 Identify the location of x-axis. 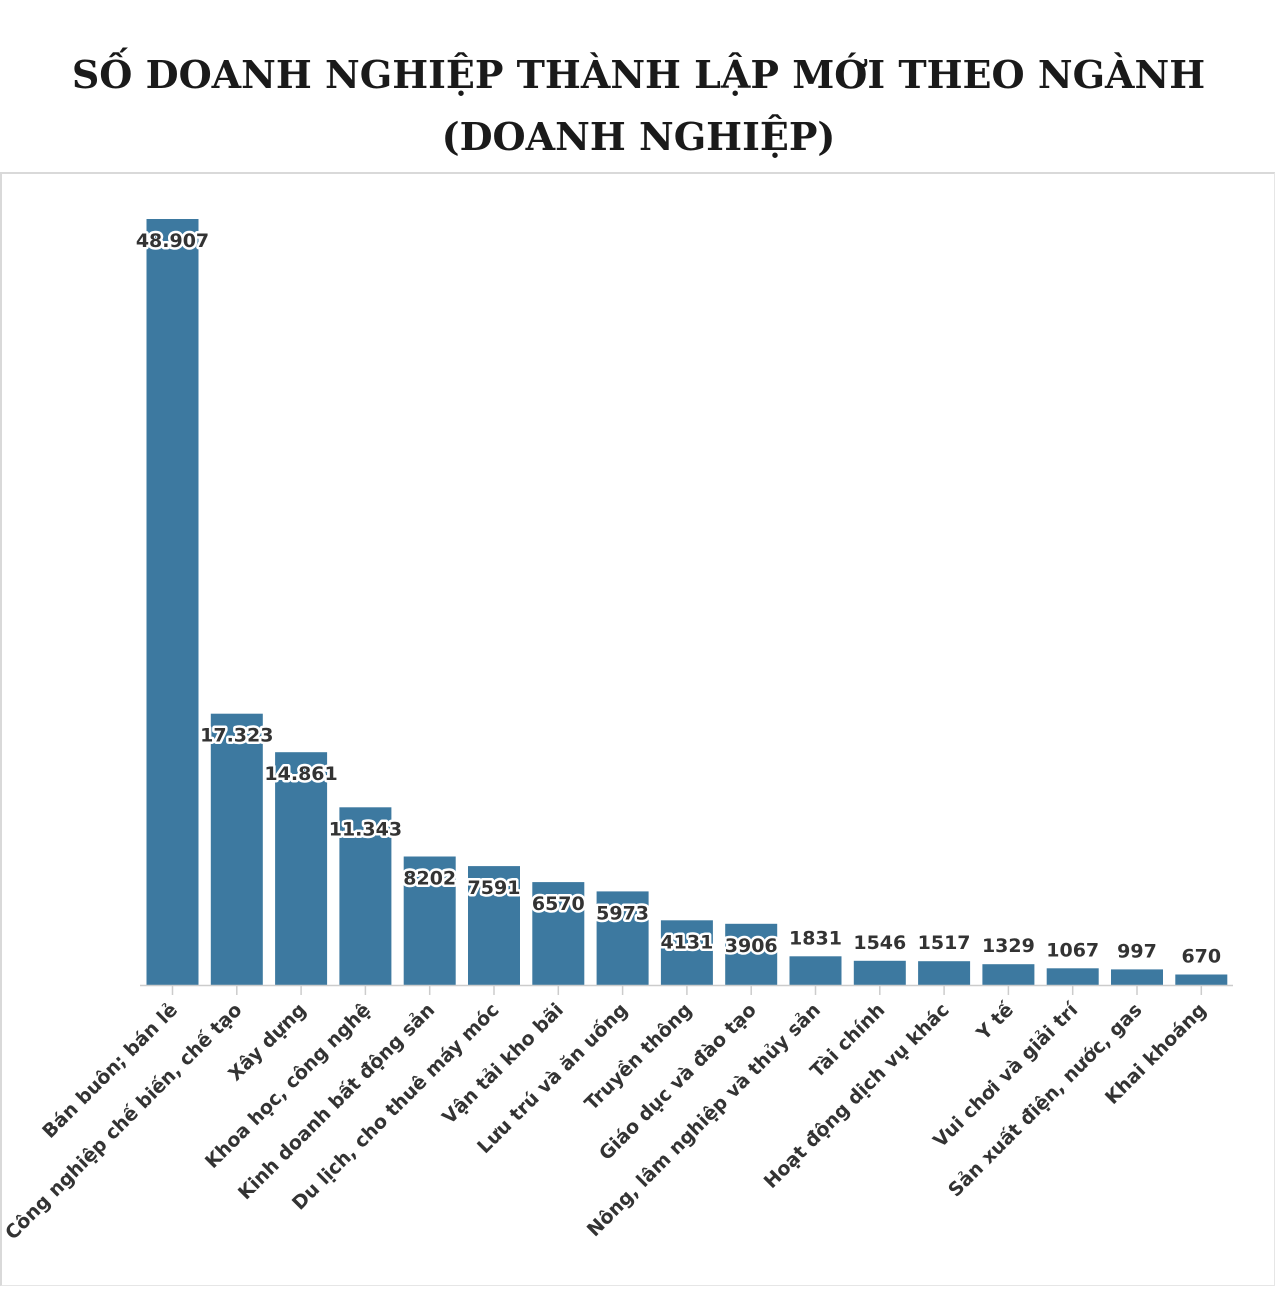
(686, 989).